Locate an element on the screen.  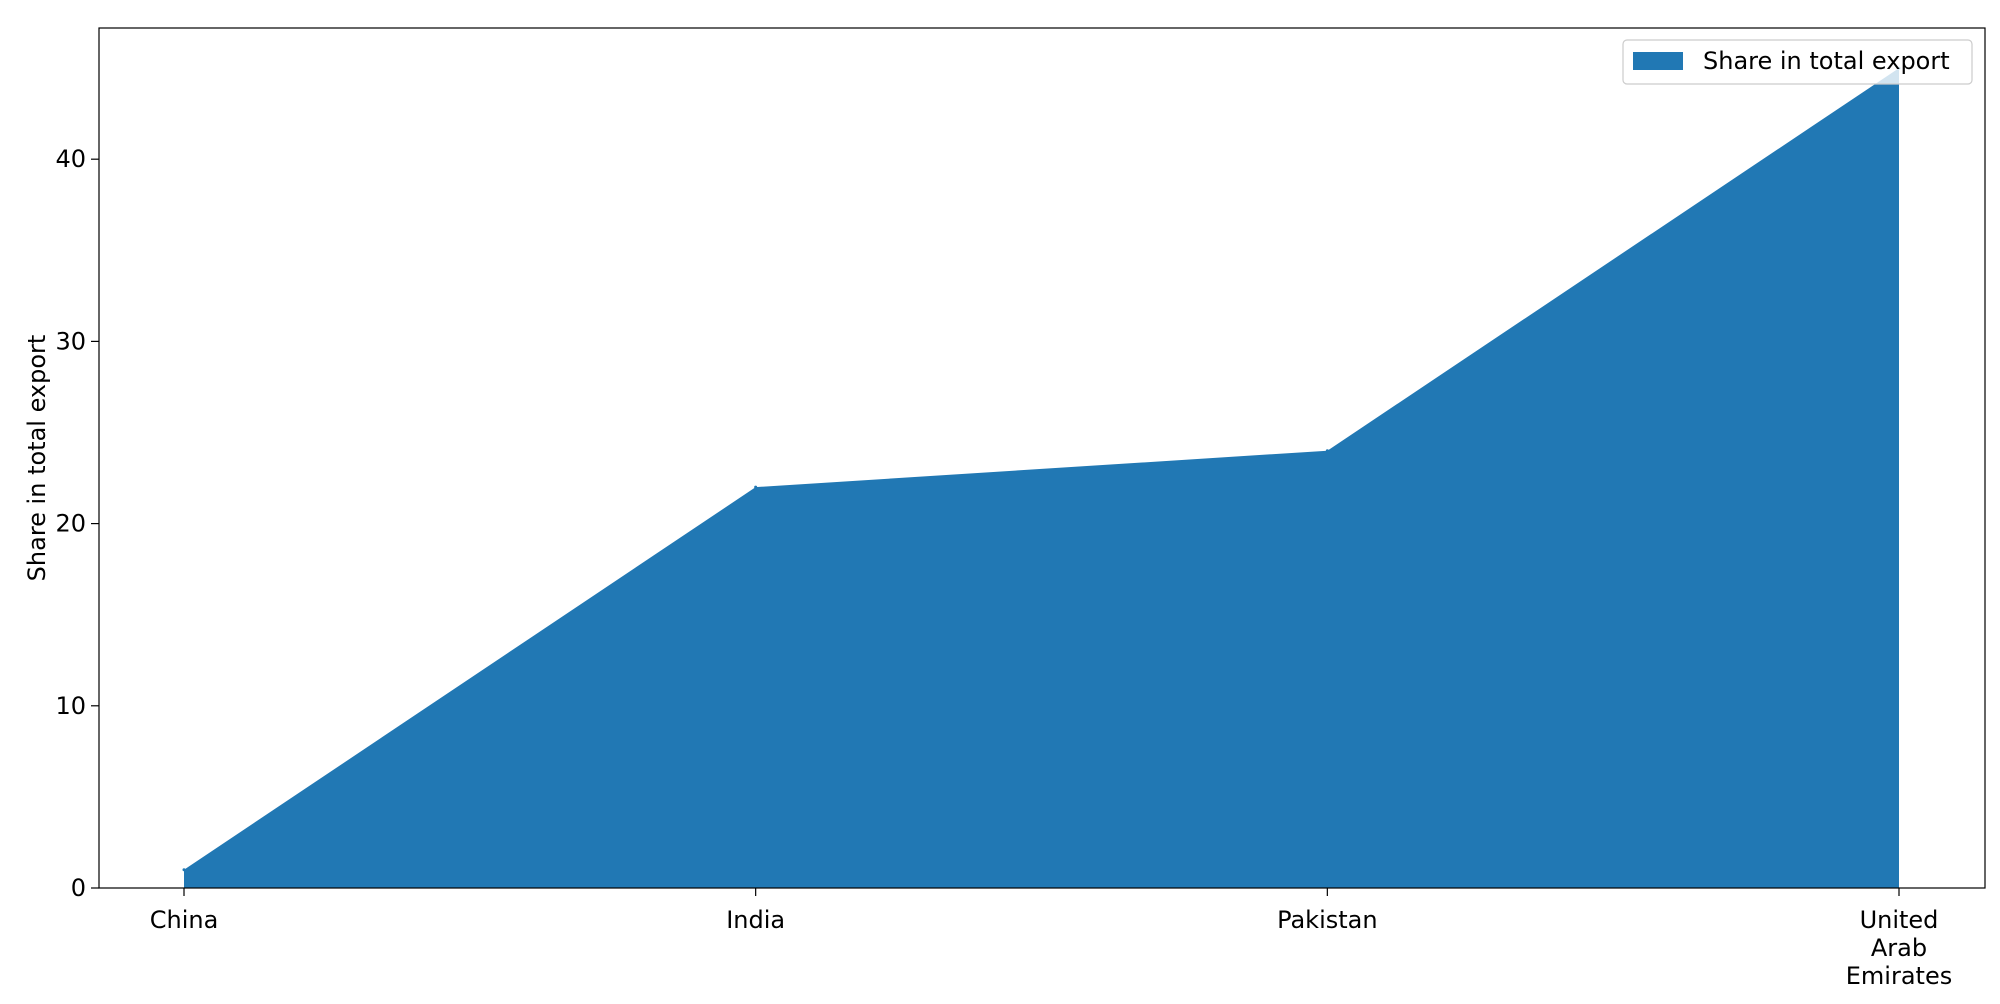
y-tick-label: 20 is located at coordinates (70, 524).